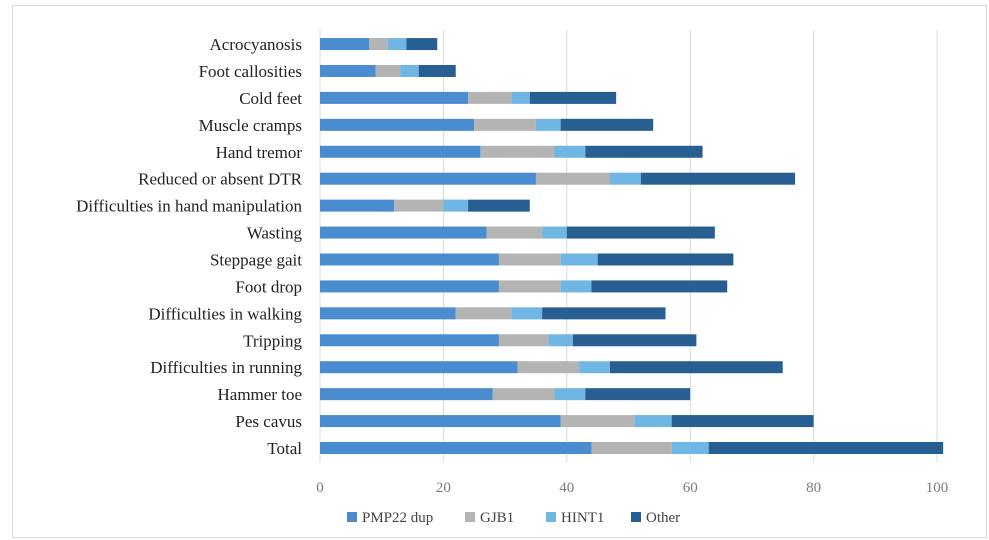  What do you see at coordinates (255, 44) in the screenshot?
I see `category-label: Acrocyanosis` at bounding box center [255, 44].